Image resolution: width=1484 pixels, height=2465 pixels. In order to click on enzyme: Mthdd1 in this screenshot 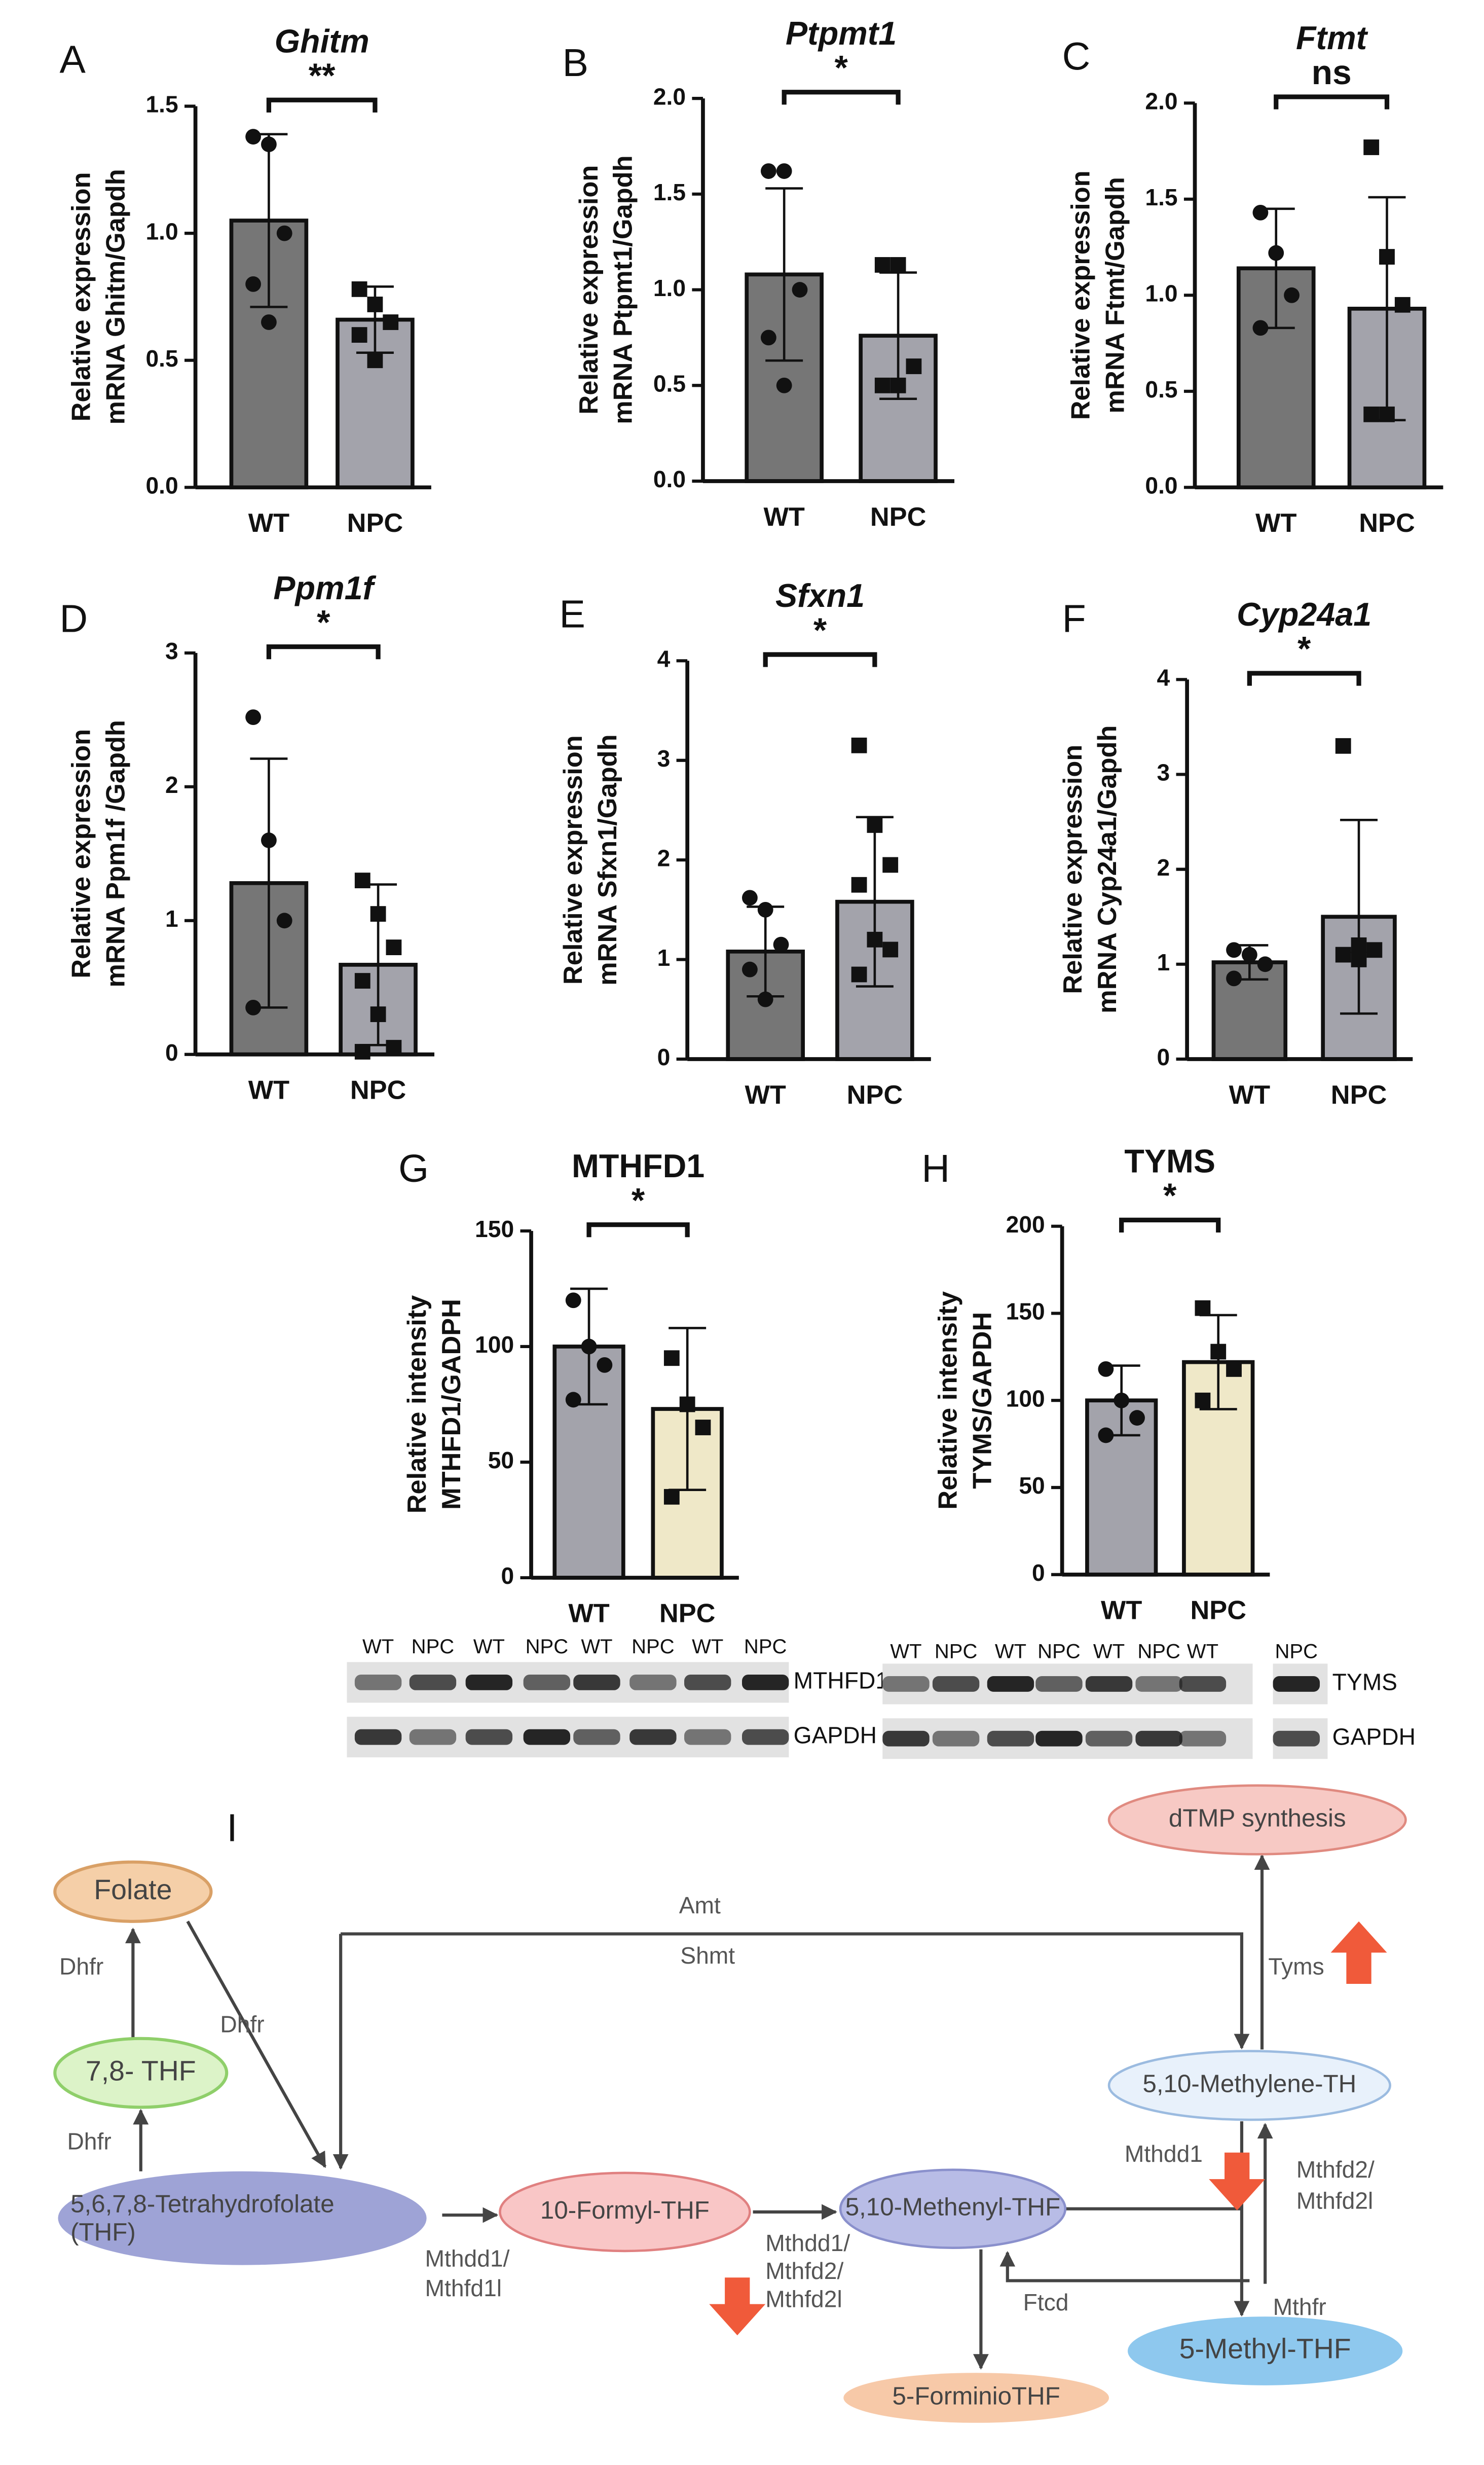, I will do `click(1164, 2154)`.